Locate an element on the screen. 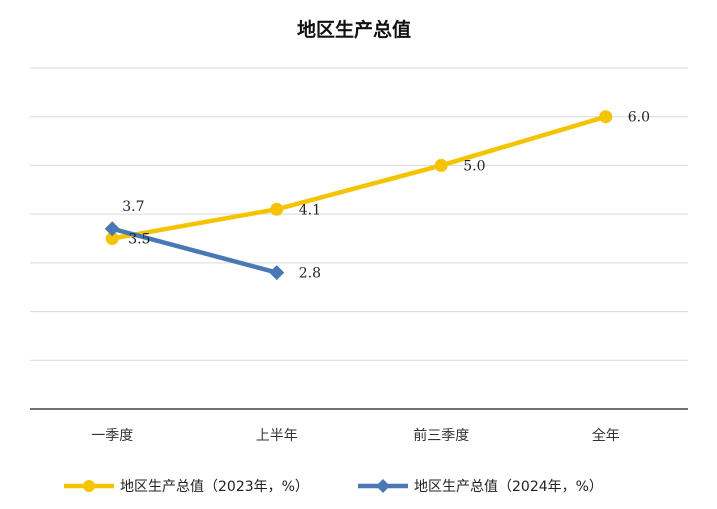 This screenshot has height=509, width=717. x-tick-label: 全年 is located at coordinates (606, 435).